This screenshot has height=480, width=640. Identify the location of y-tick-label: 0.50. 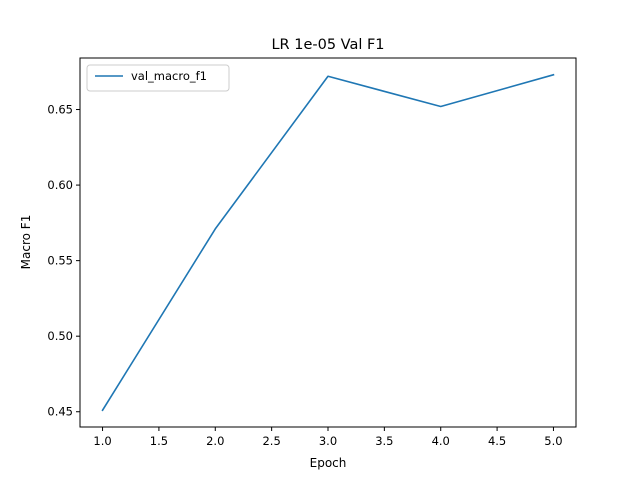
(60, 336).